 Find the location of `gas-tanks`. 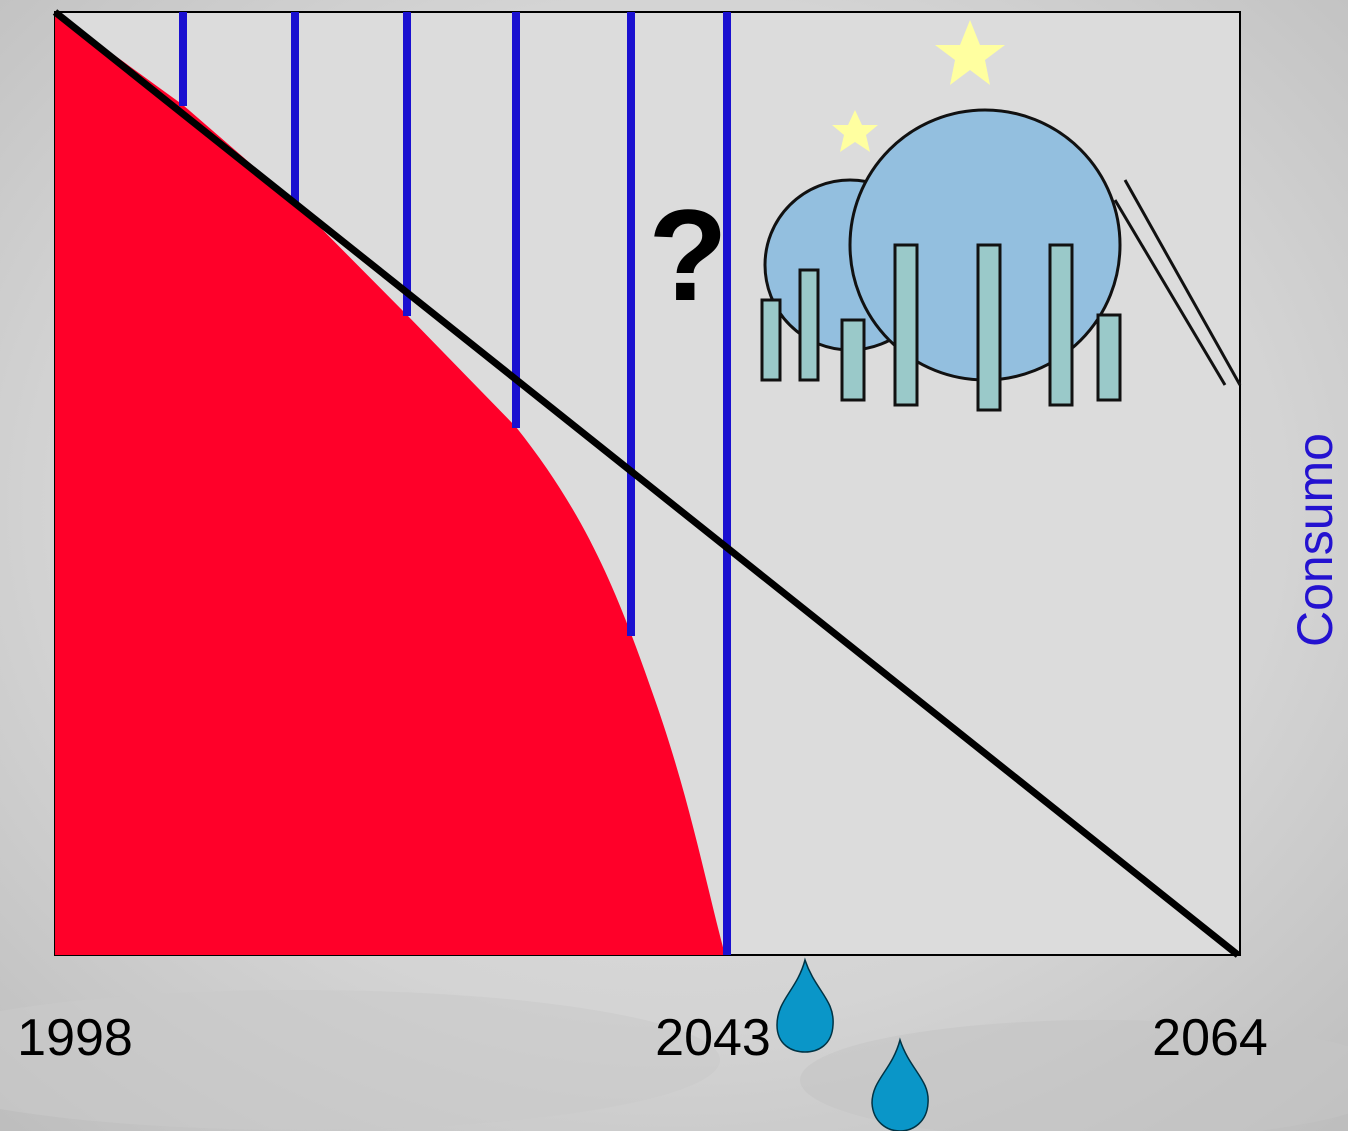

gas-tanks is located at coordinates (1001, 216).